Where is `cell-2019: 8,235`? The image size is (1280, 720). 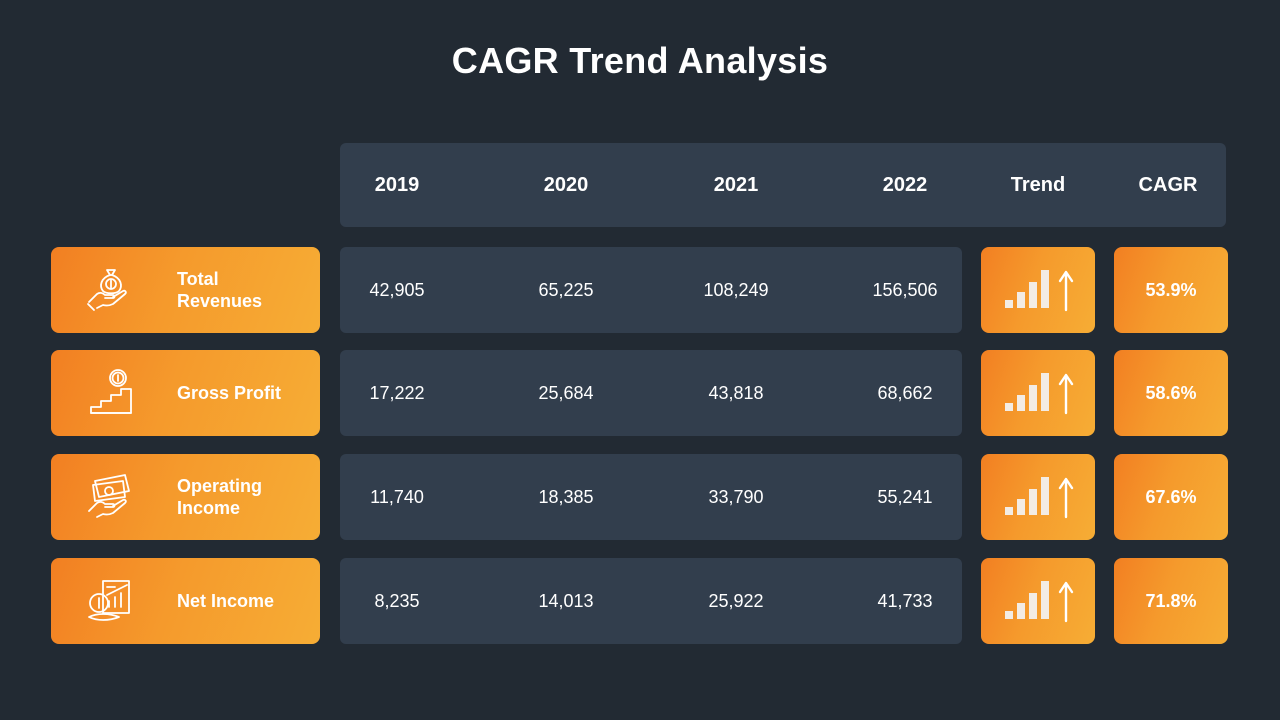 cell-2019: 8,235 is located at coordinates (397, 601).